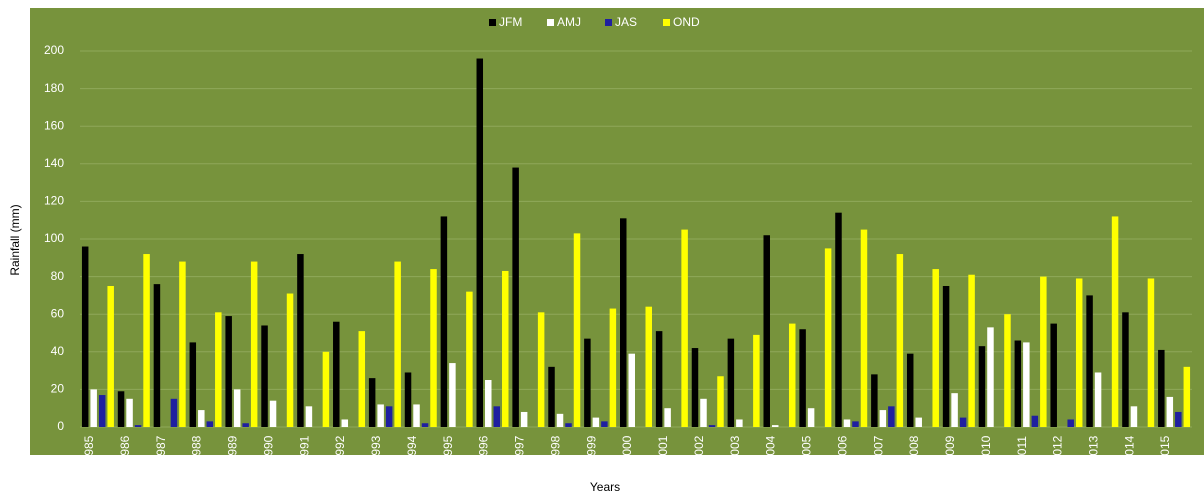 The width and height of the screenshot is (1204, 500). What do you see at coordinates (268, 448) in the screenshot?
I see `x-tick-label: 1990` at bounding box center [268, 448].